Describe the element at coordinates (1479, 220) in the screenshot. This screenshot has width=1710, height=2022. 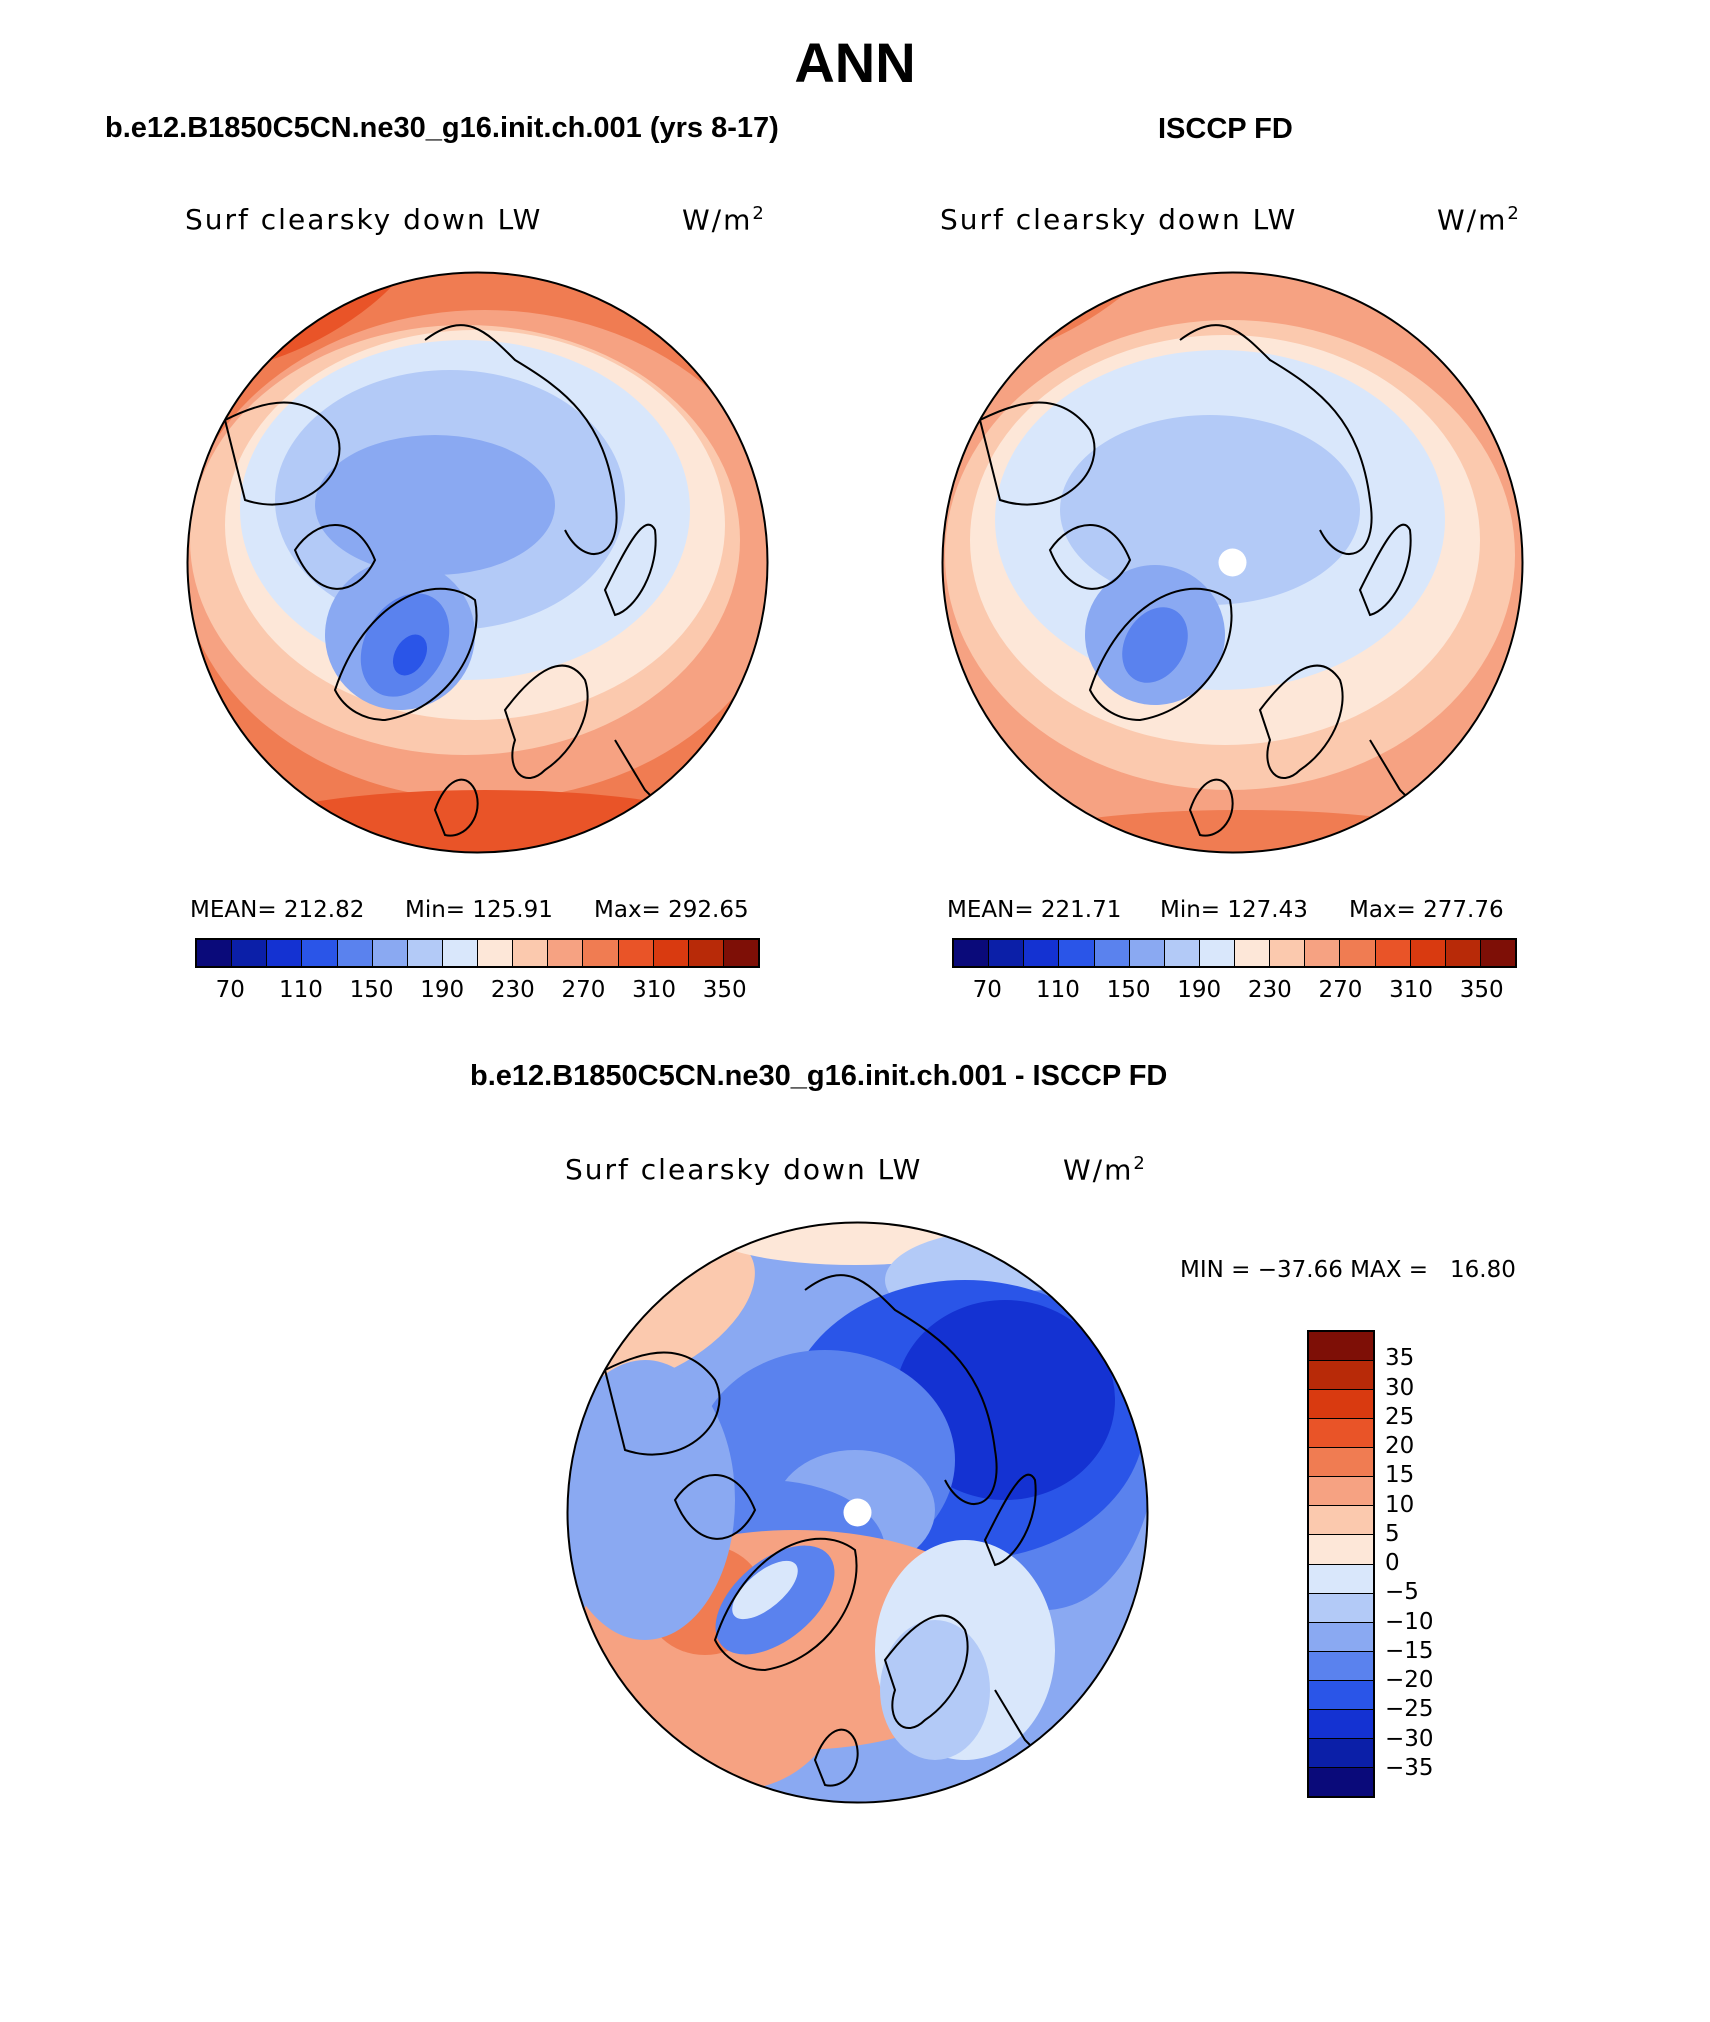
I see `panel2-units: W/m2` at that location.